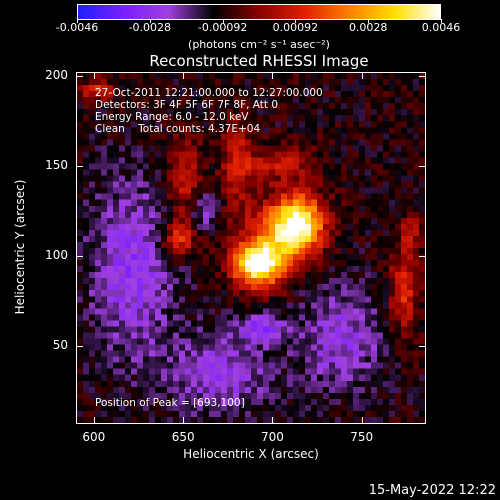 This screenshot has height=500, width=500. I want to click on colorbar-tick-label: 0.0046, so click(441, 27).